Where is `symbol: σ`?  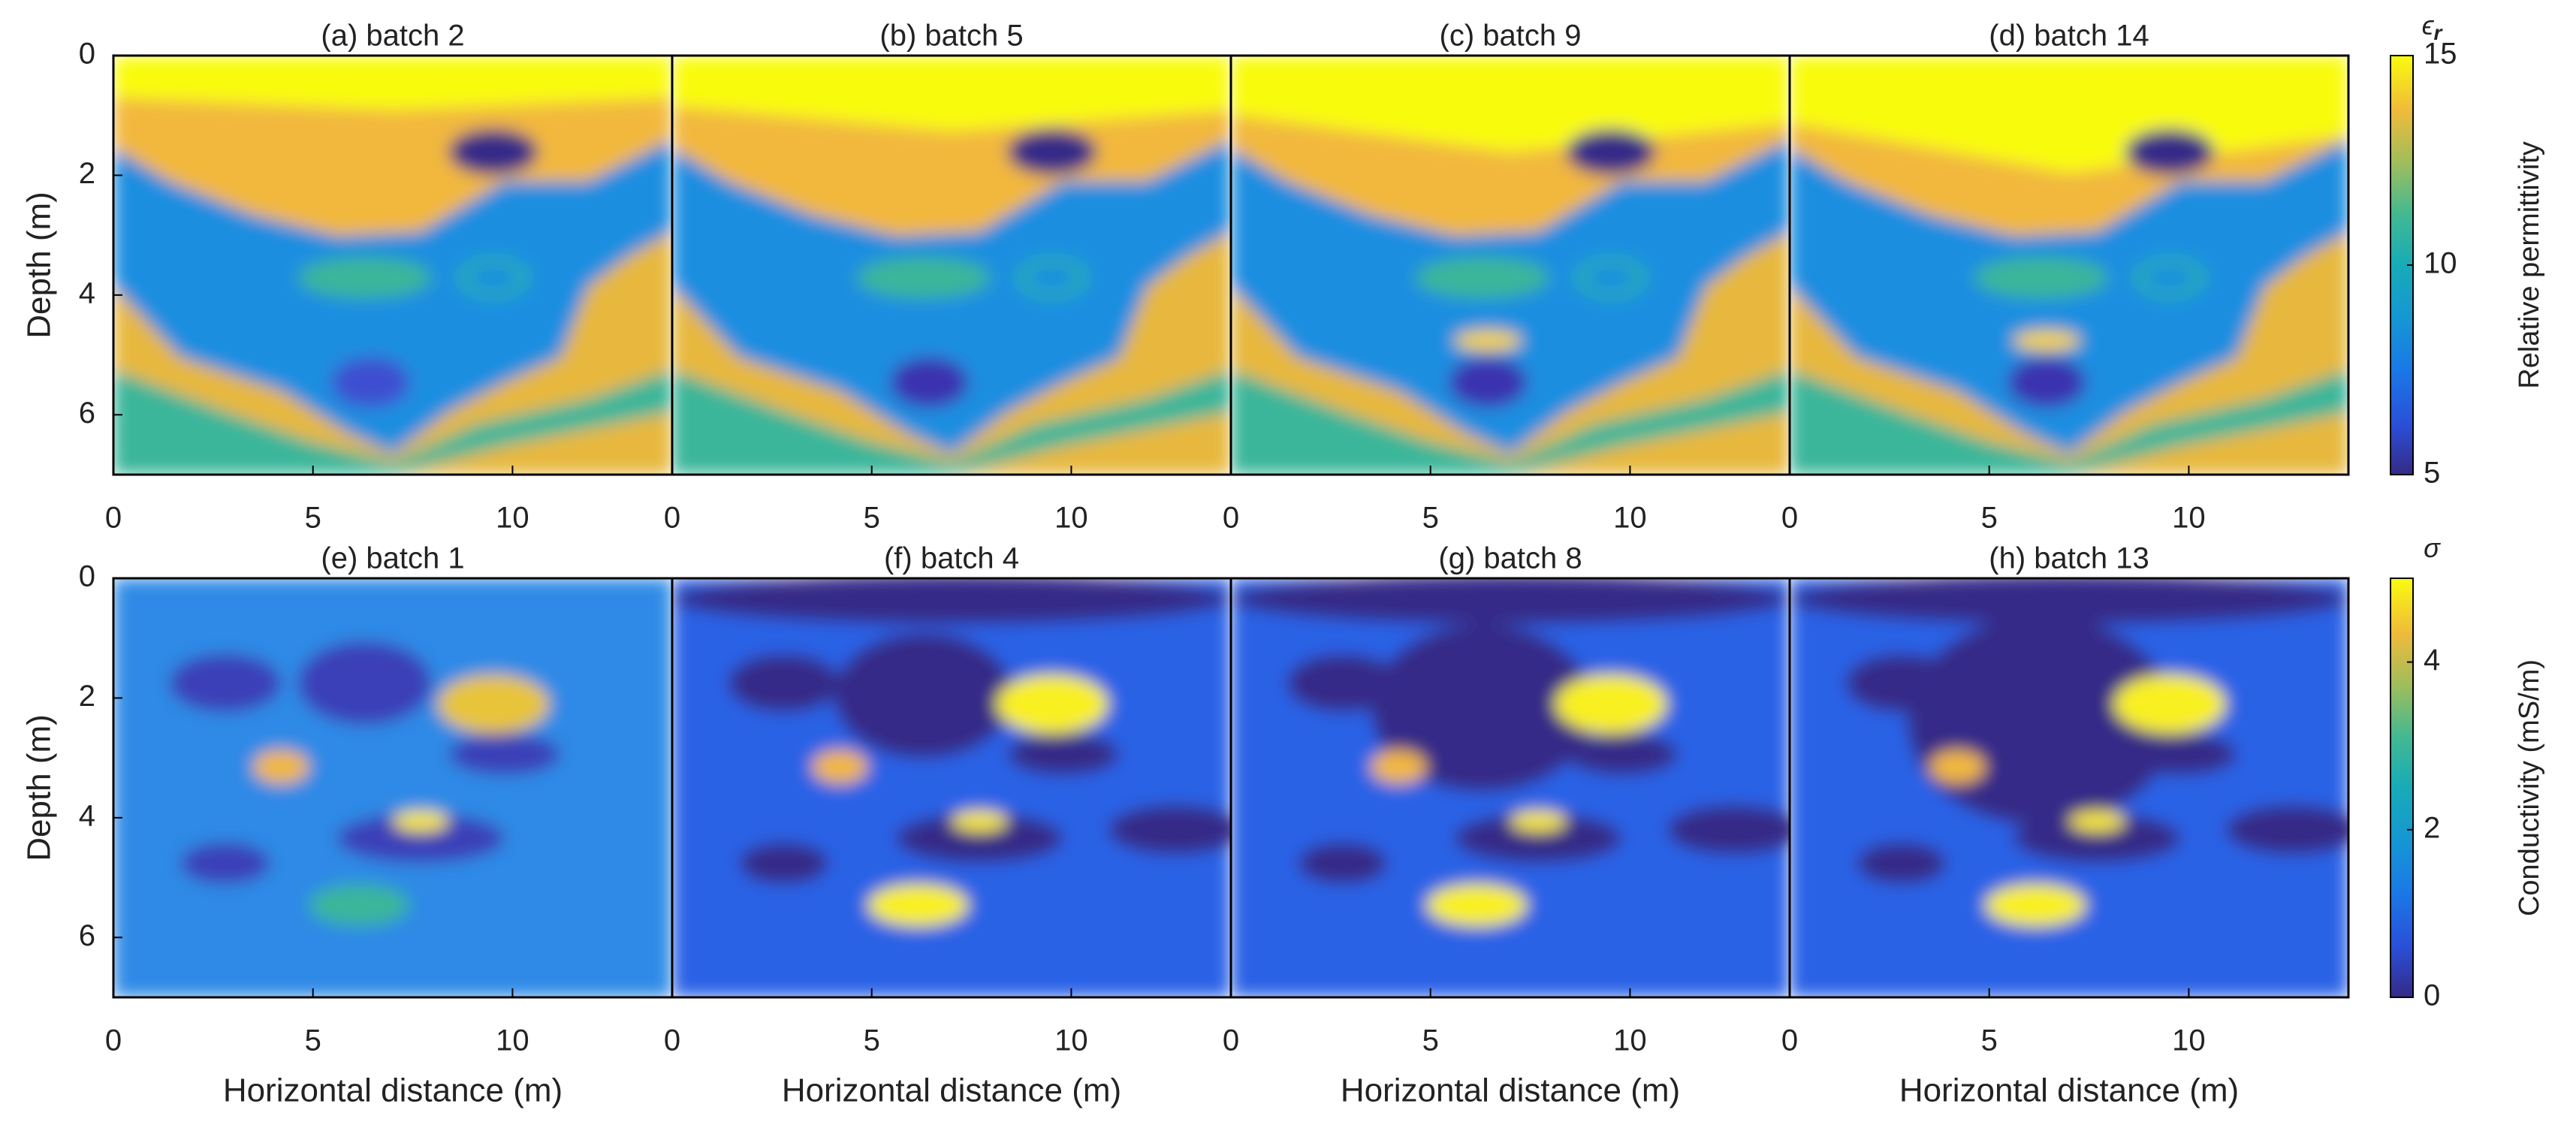
symbol: σ is located at coordinates (2432, 547).